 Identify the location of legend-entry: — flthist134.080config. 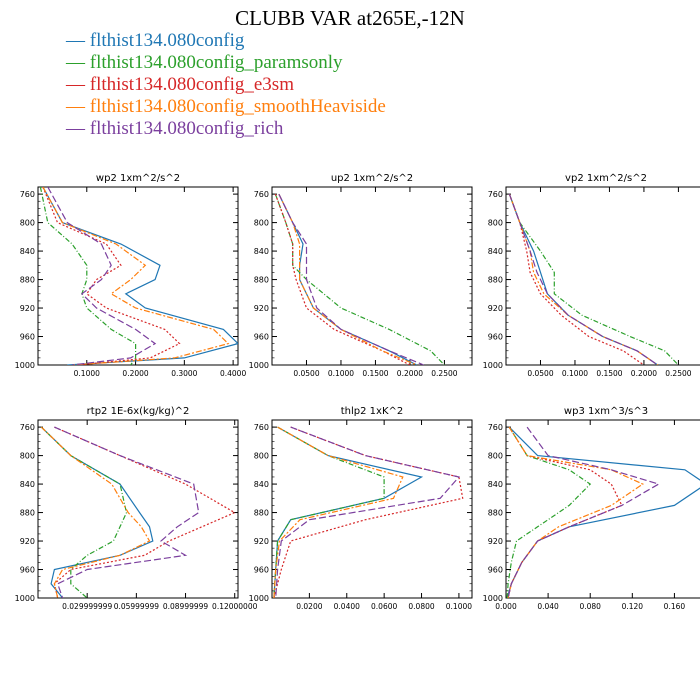
(155, 40).